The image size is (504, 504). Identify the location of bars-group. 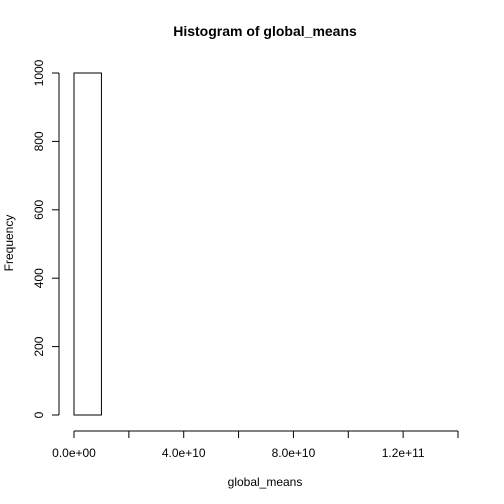
(87, 244).